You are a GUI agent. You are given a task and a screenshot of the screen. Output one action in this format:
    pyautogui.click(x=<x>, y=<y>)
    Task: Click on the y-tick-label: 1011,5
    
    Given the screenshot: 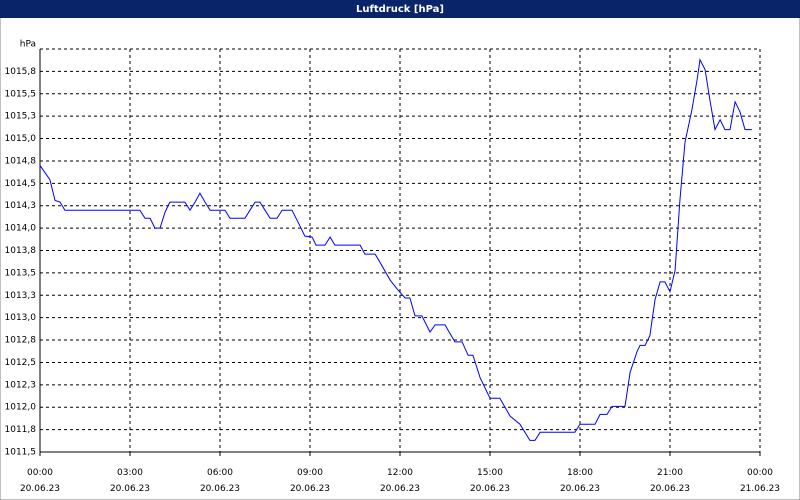 What is the action you would take?
    pyautogui.click(x=21, y=453)
    